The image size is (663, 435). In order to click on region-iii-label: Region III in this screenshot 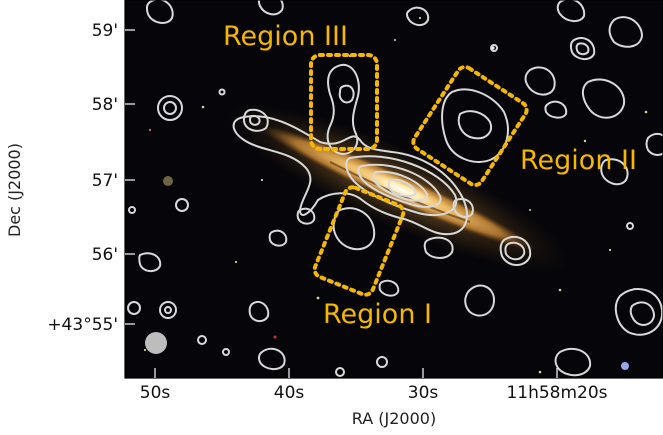, I will do `click(285, 36)`.